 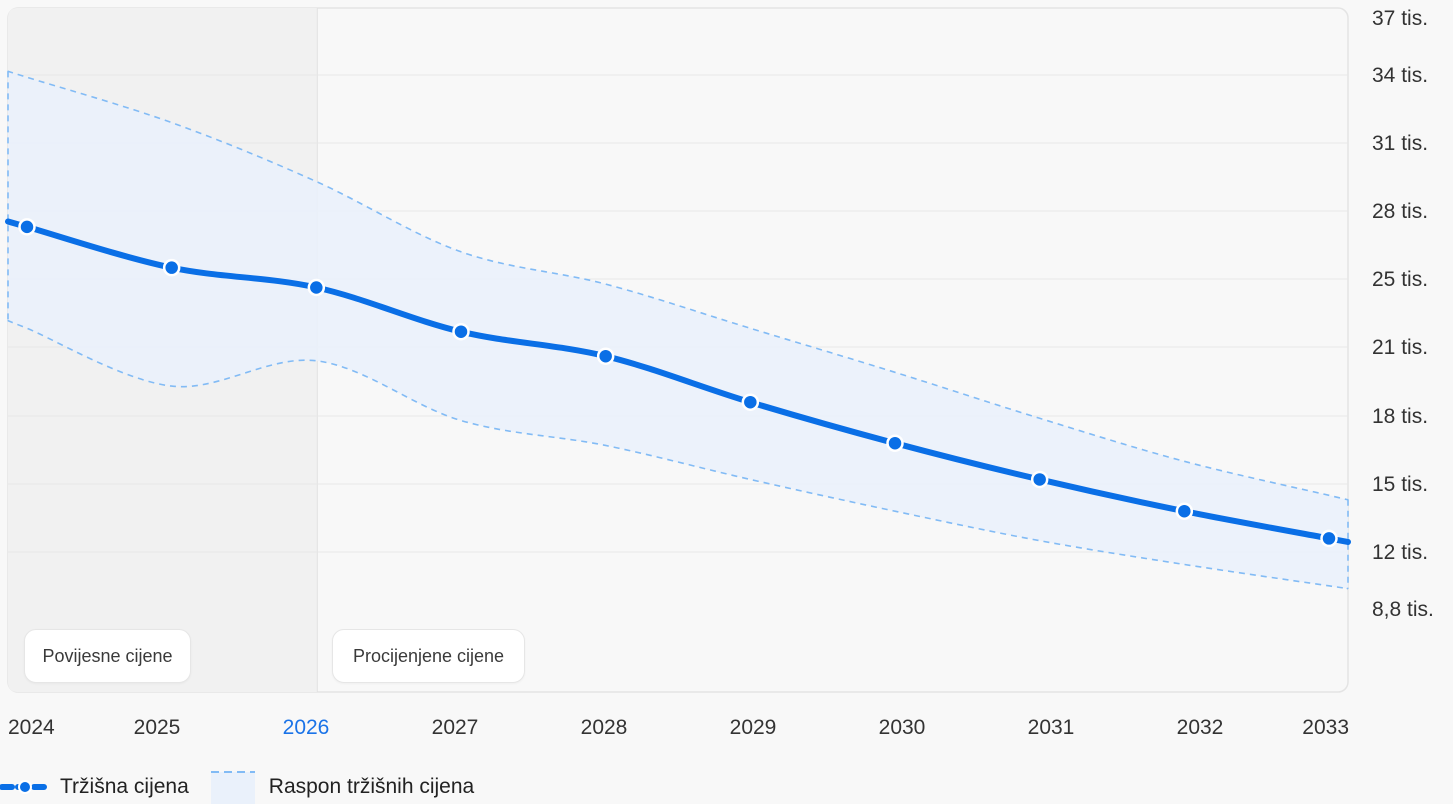 What do you see at coordinates (902, 727) in the screenshot?
I see `x-tick-label-2030: 2030` at bounding box center [902, 727].